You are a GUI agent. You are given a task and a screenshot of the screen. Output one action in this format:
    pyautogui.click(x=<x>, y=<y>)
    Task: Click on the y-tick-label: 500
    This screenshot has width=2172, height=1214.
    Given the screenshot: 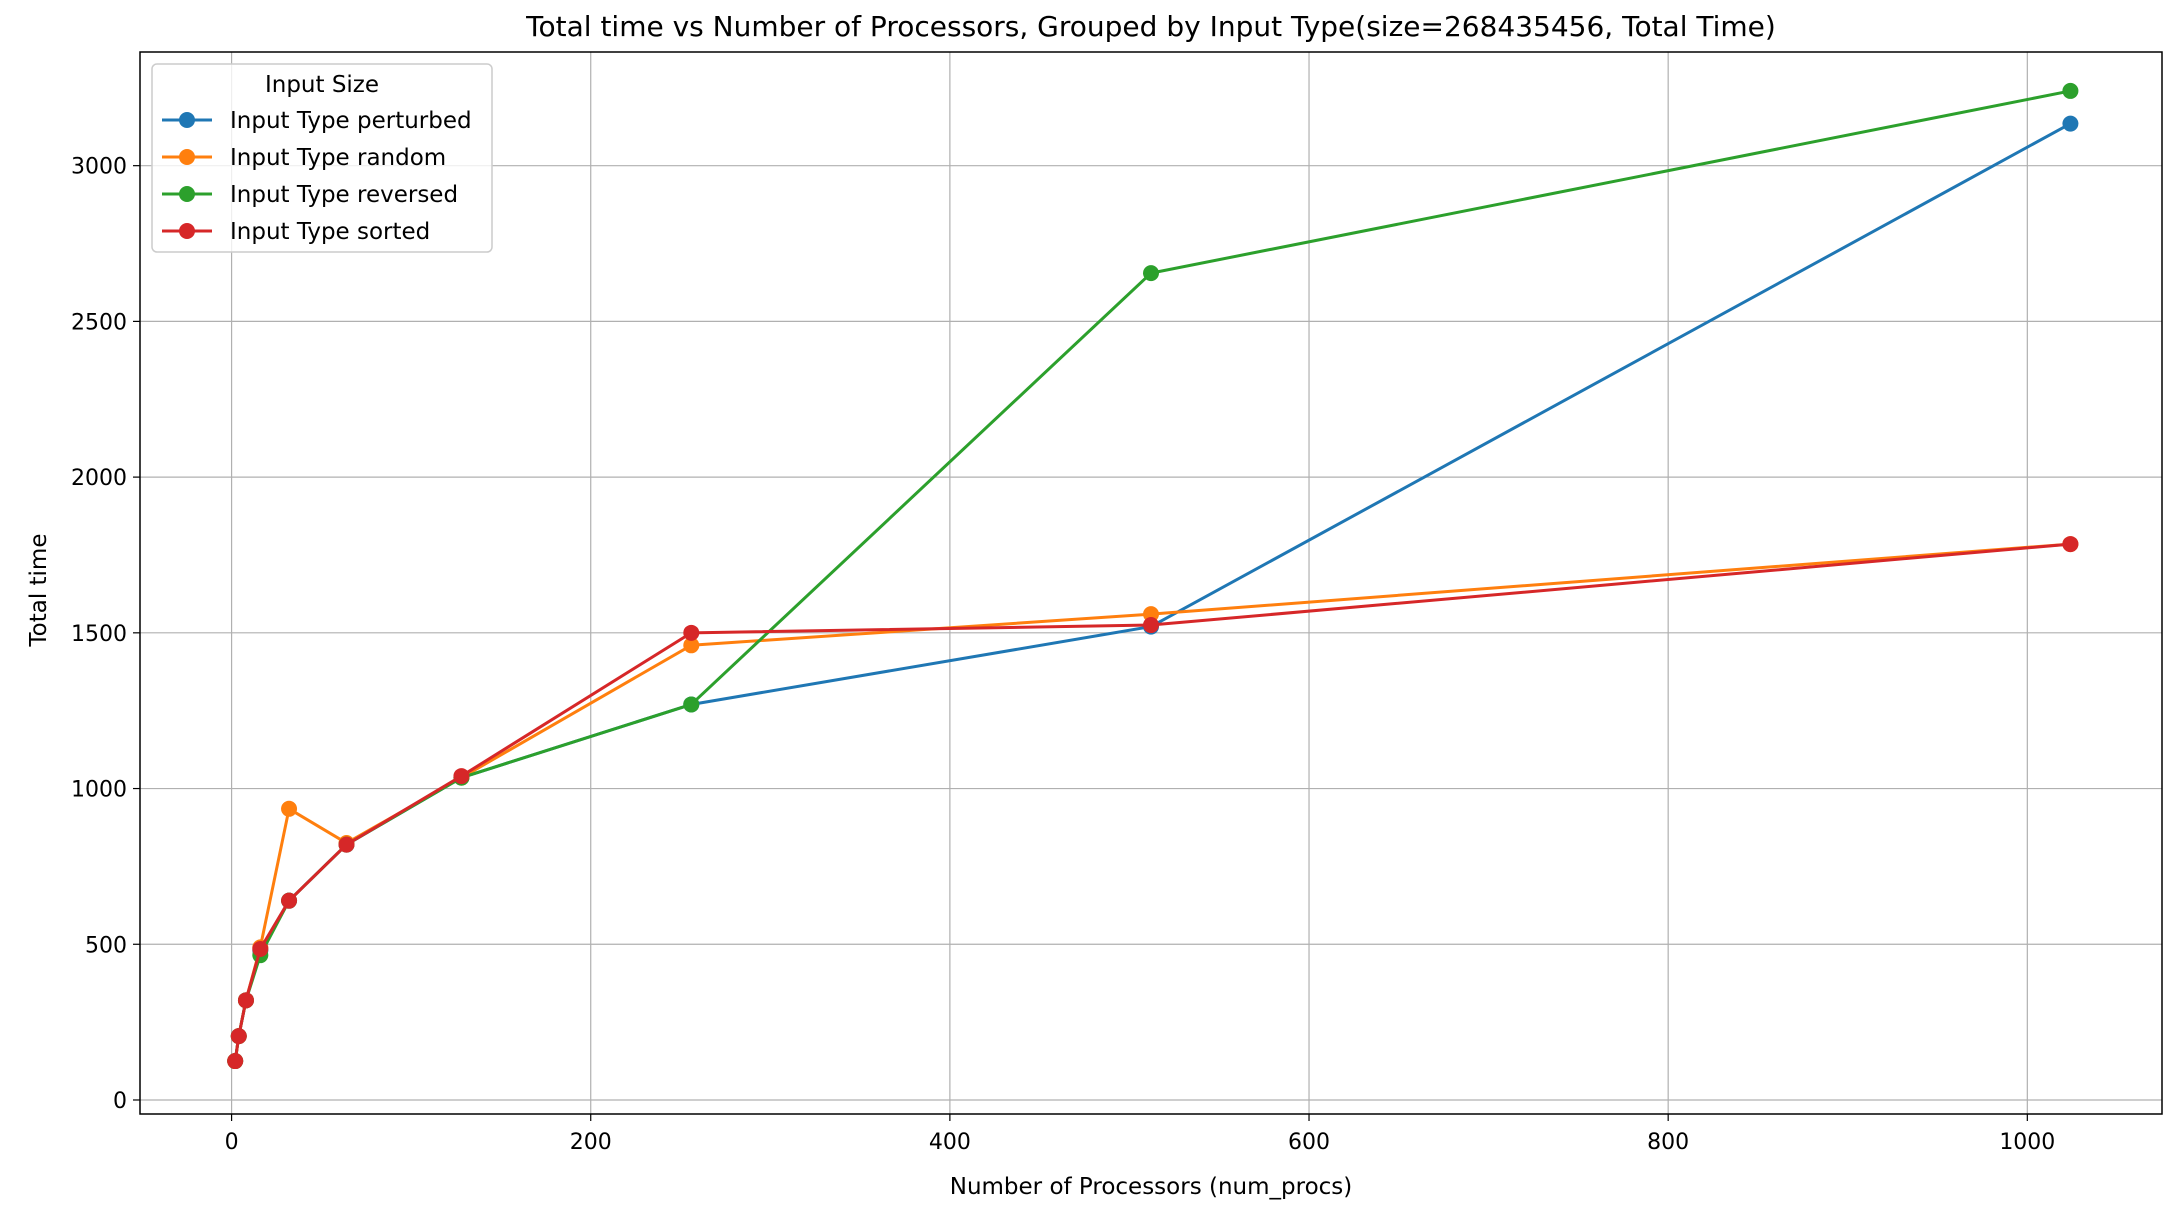 What is the action you would take?
    pyautogui.click(x=106, y=945)
    